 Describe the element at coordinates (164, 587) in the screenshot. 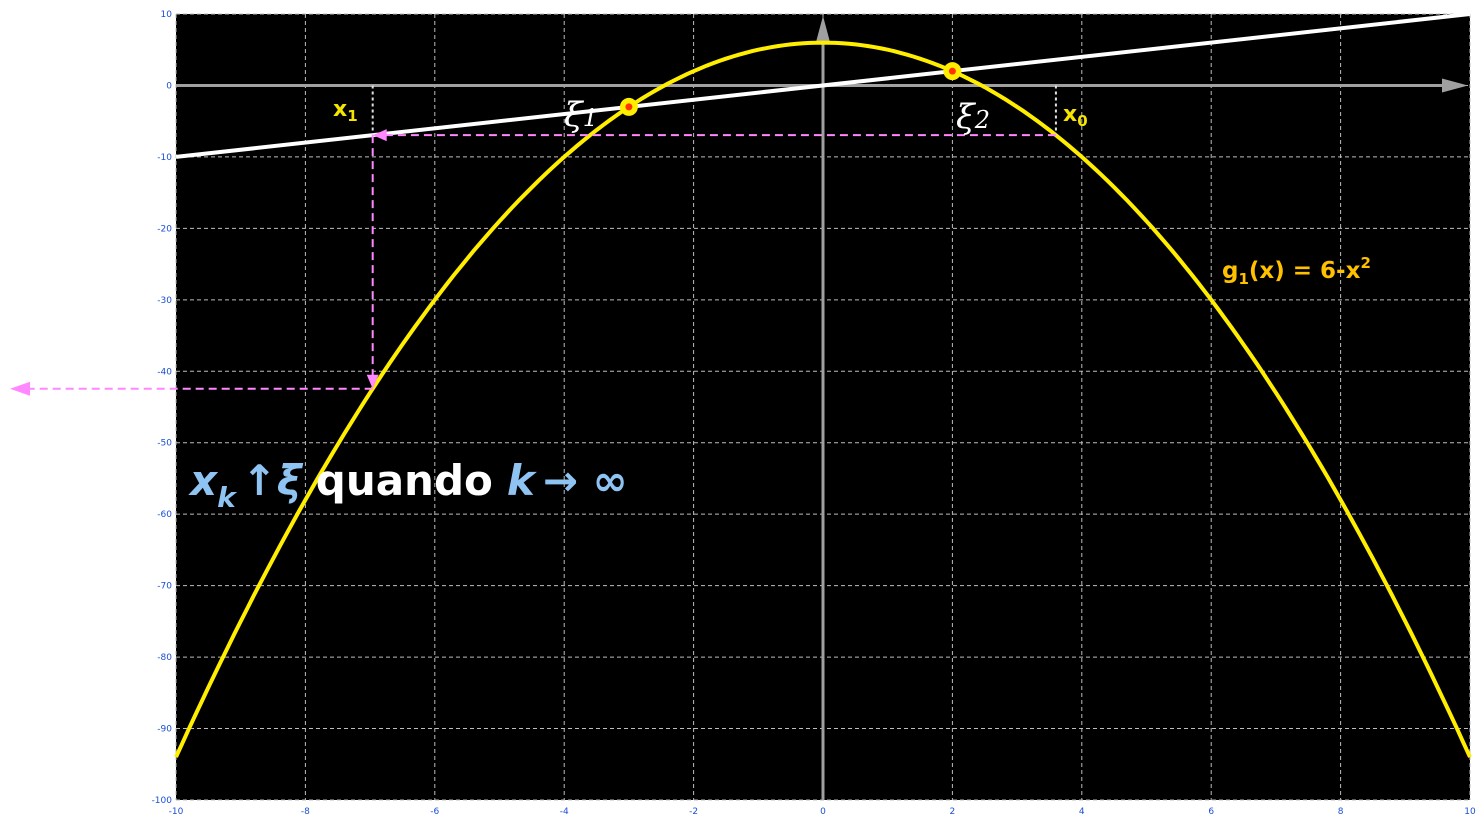

I see `y-tick-label: -70` at that location.